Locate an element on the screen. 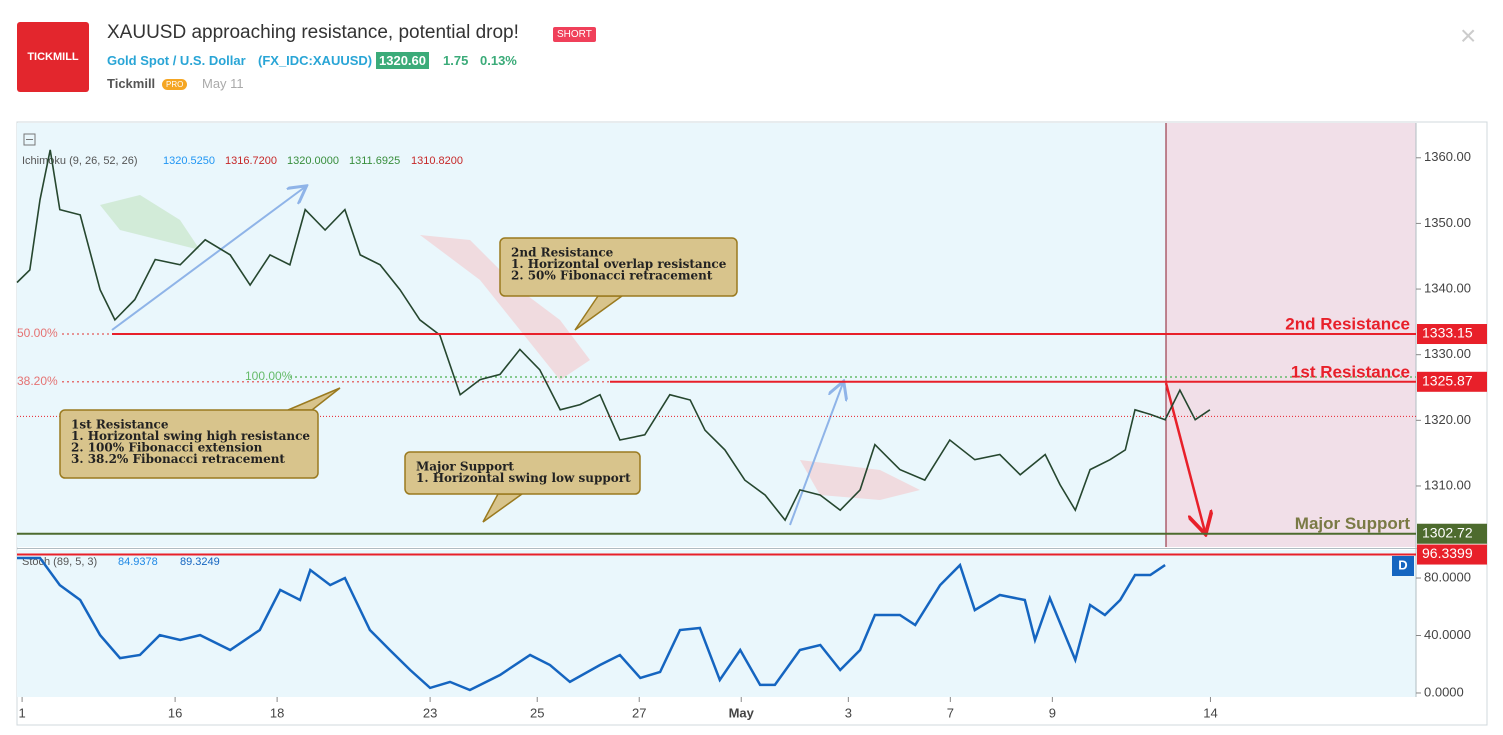 The height and width of the screenshot is (735, 1503). x-tick-label: 16 is located at coordinates (175, 712).